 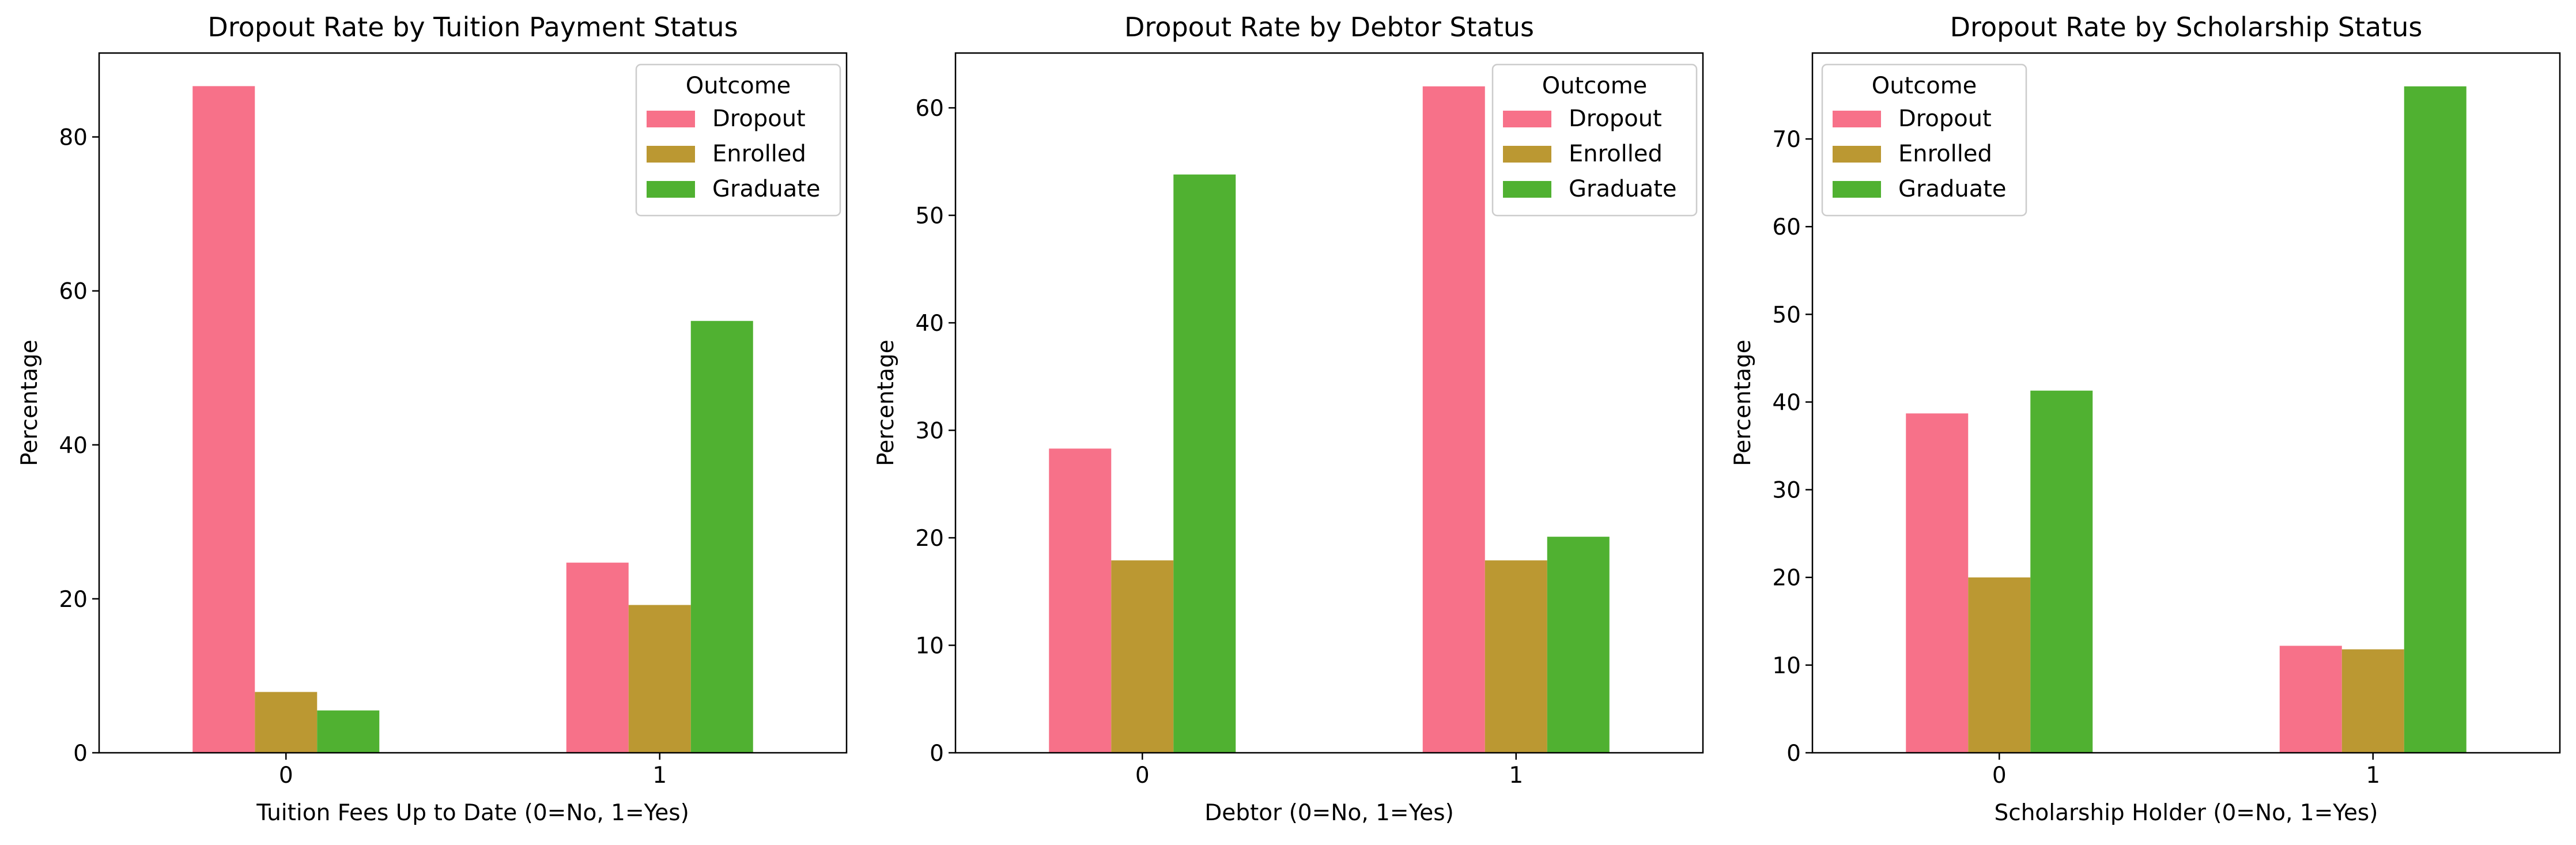 I want to click on y-tick-label: 80, so click(x=73, y=138).